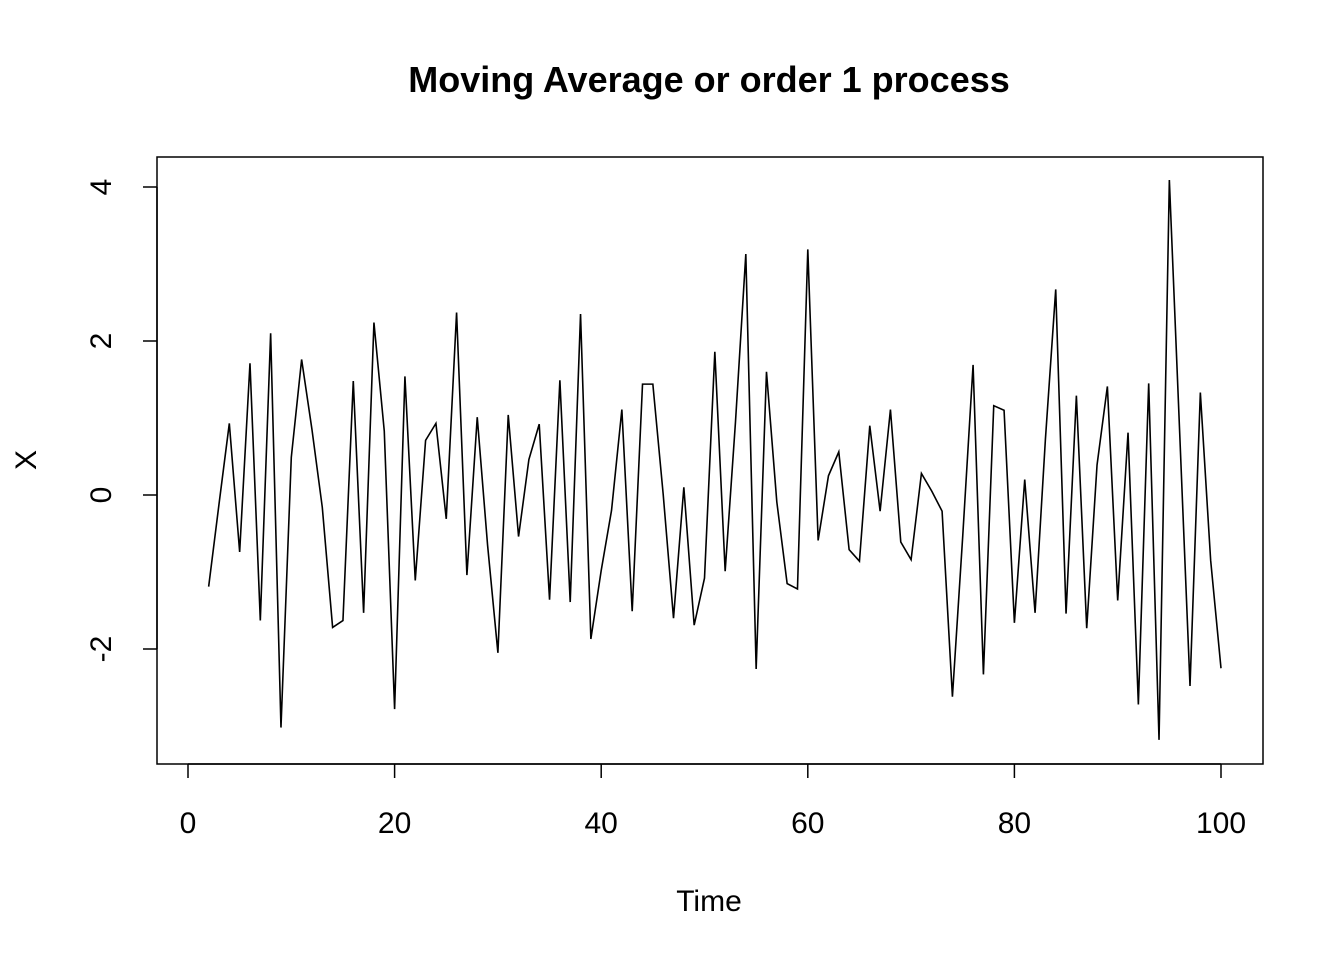 The height and width of the screenshot is (960, 1344). I want to click on x-tick-label: 20, so click(394, 823).